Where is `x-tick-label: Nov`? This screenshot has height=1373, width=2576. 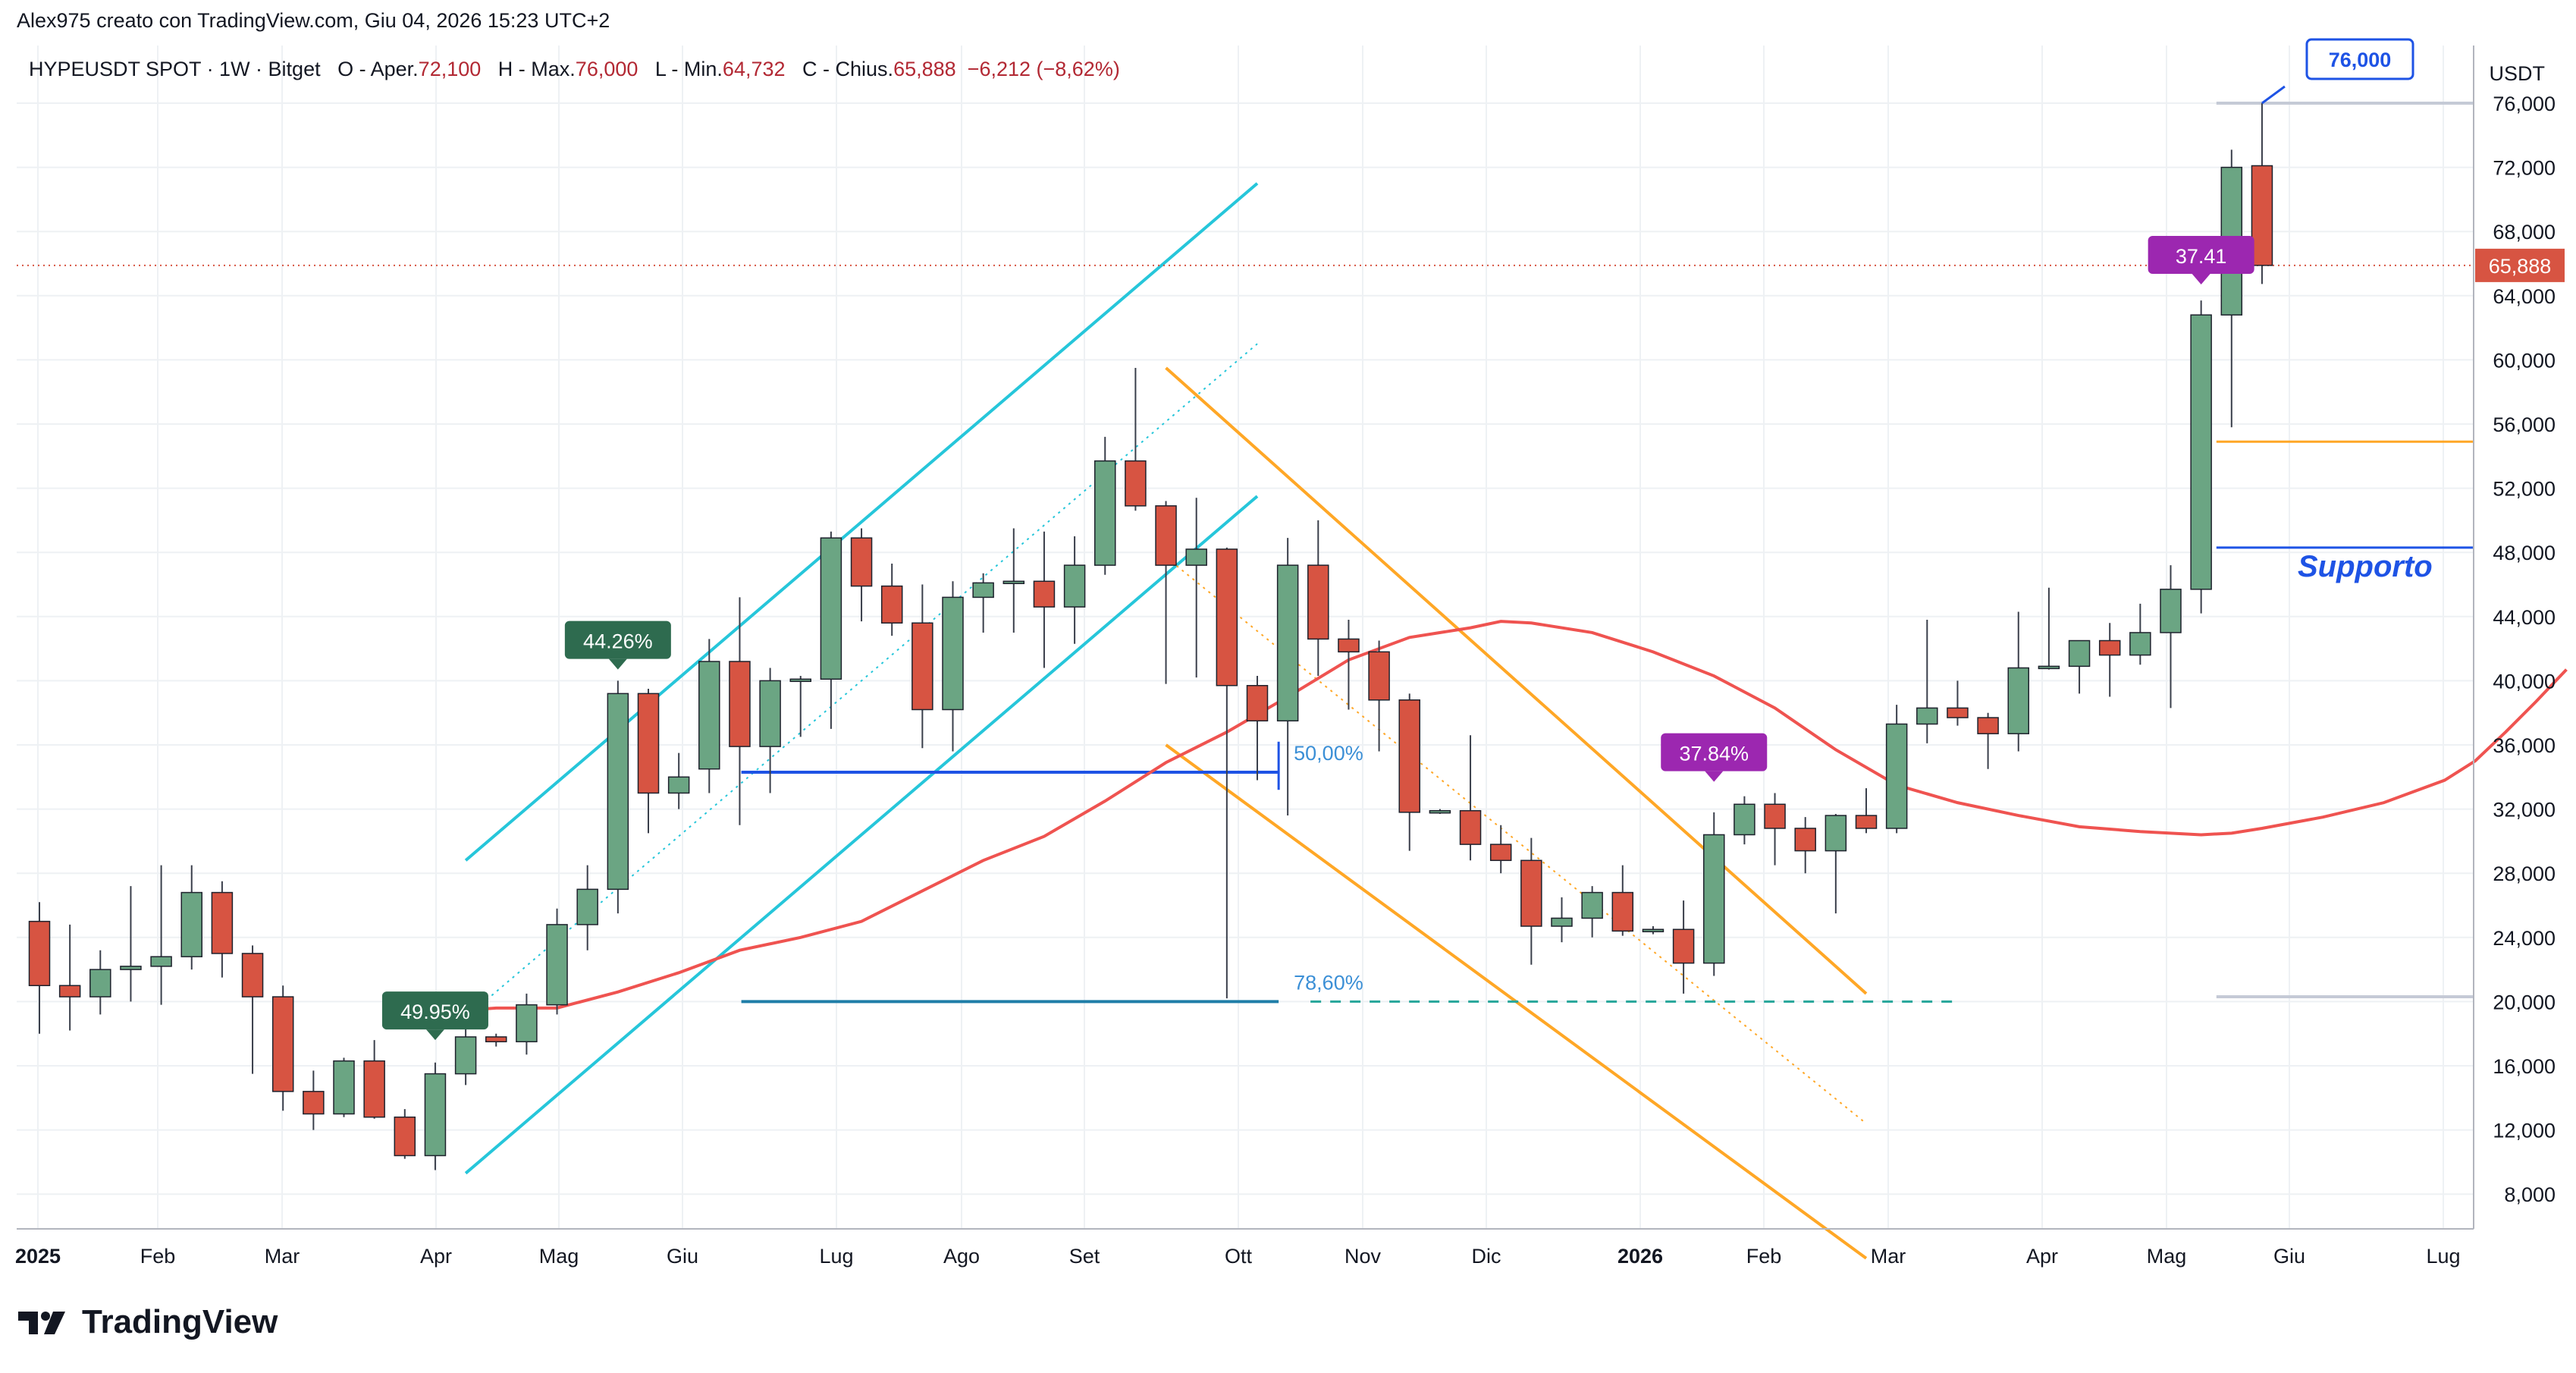
x-tick-label: Nov is located at coordinates (1363, 1256).